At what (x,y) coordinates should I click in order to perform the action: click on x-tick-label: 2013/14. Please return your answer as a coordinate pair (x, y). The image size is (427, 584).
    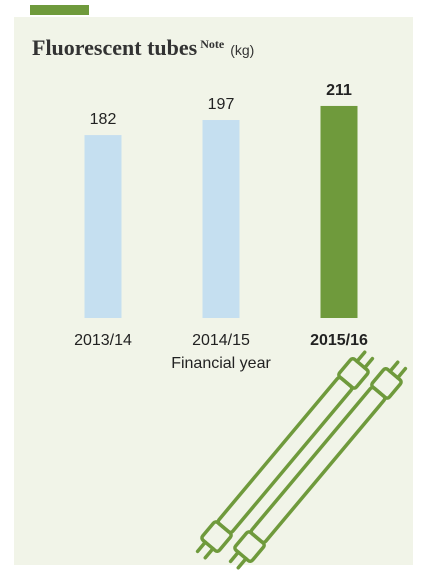
    Looking at the image, I should click on (103, 340).